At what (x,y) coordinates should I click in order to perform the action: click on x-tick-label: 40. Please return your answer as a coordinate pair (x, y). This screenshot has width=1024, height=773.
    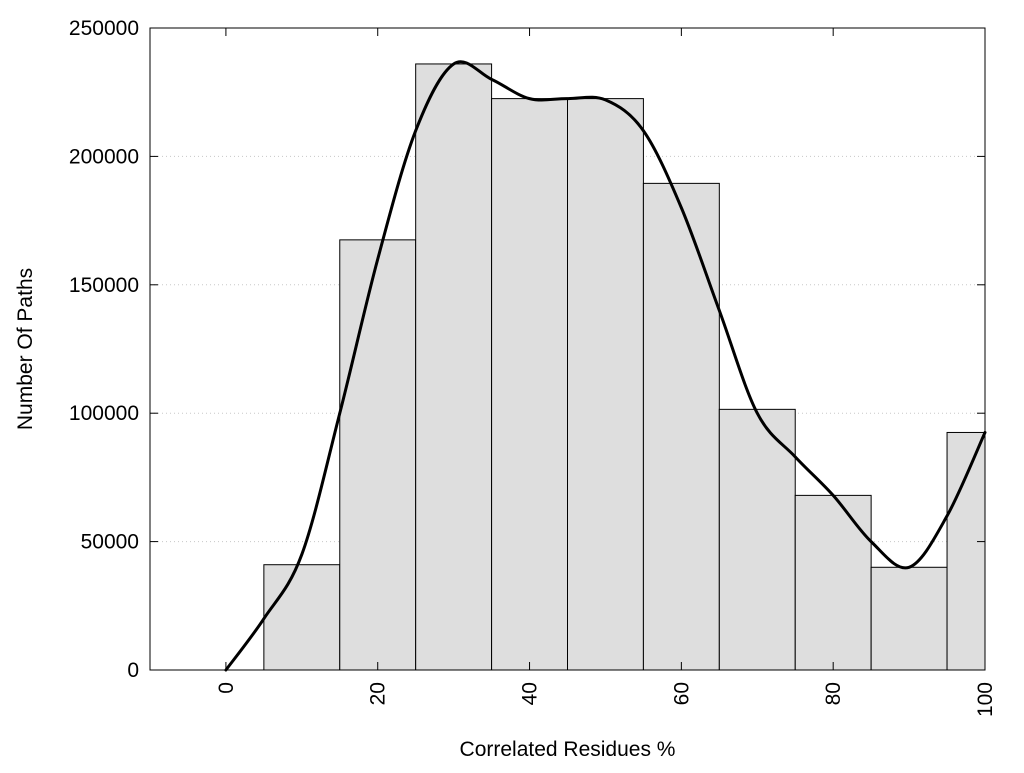
    Looking at the image, I should click on (530, 693).